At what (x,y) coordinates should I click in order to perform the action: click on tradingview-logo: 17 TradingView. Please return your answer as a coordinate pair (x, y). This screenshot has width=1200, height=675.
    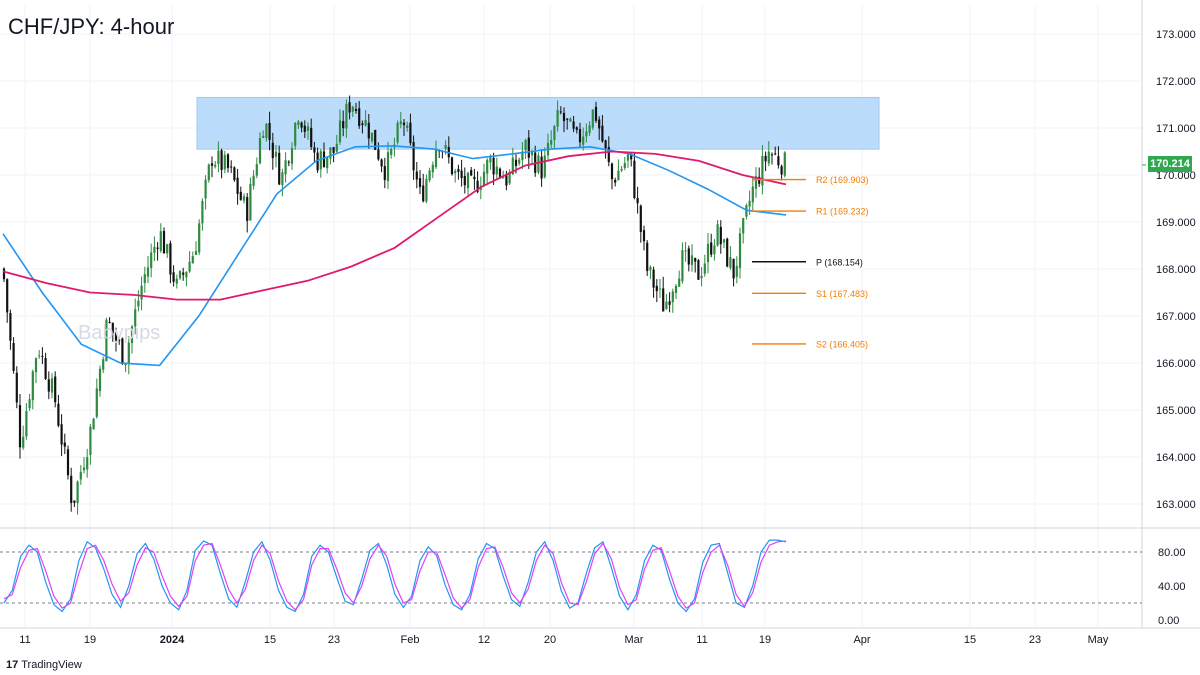
    Looking at the image, I should click on (44, 665).